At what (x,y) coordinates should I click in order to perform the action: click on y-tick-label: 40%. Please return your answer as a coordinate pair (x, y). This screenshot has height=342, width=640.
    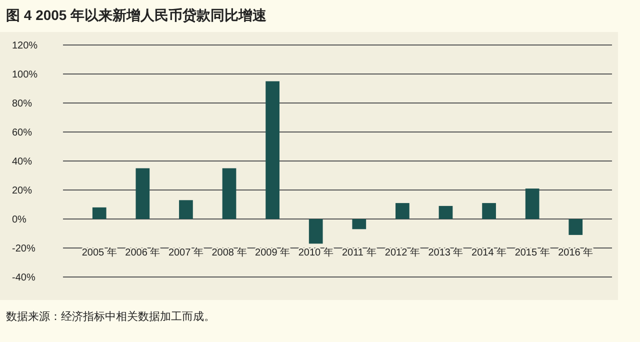
    Looking at the image, I should click on (22, 162).